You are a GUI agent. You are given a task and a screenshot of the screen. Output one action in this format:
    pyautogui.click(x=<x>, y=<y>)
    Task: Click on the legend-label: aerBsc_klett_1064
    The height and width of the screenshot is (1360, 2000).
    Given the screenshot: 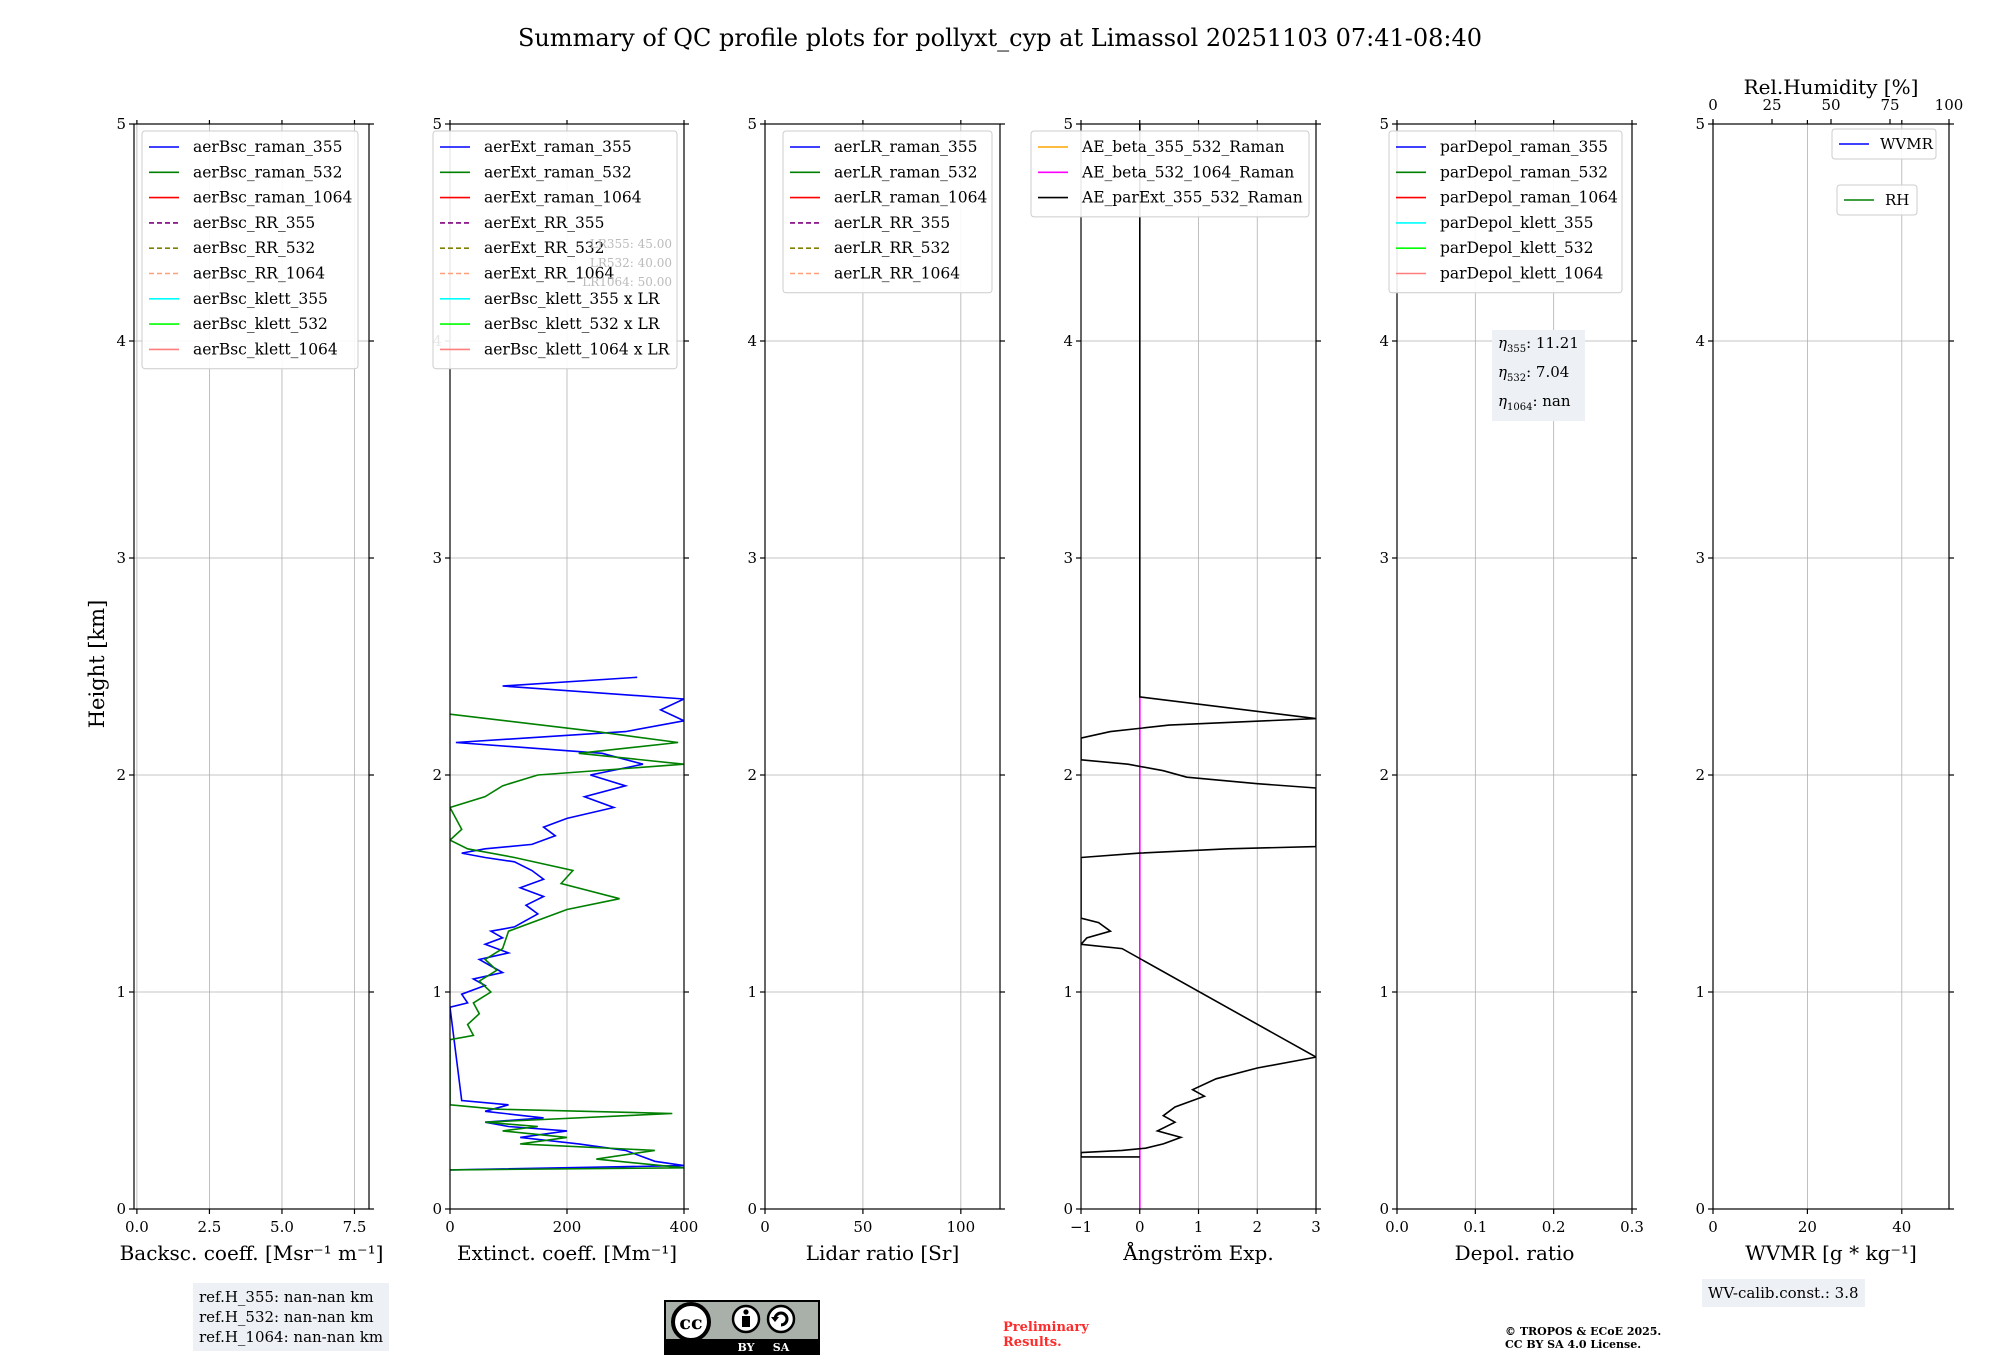 What is the action you would take?
    pyautogui.click(x=265, y=349)
    